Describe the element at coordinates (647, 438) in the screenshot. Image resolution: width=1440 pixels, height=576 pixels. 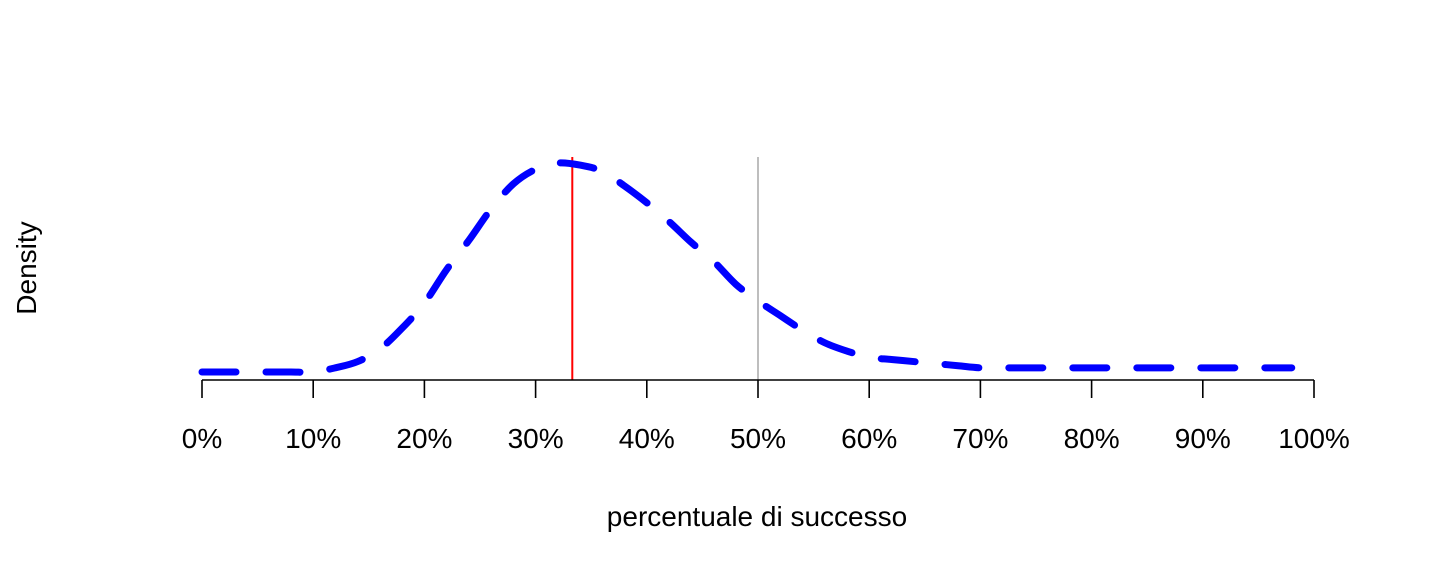
I see `x-tick-label: 40%` at that location.